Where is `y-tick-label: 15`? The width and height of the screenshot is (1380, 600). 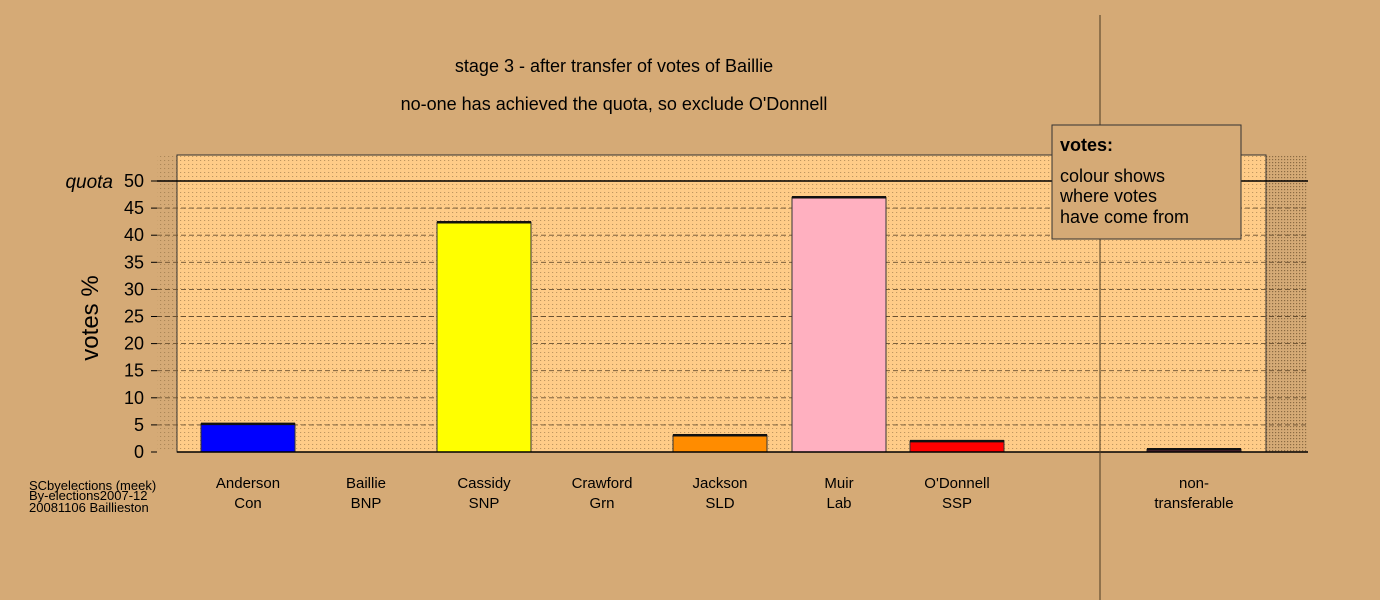 y-tick-label: 15 is located at coordinates (134, 371).